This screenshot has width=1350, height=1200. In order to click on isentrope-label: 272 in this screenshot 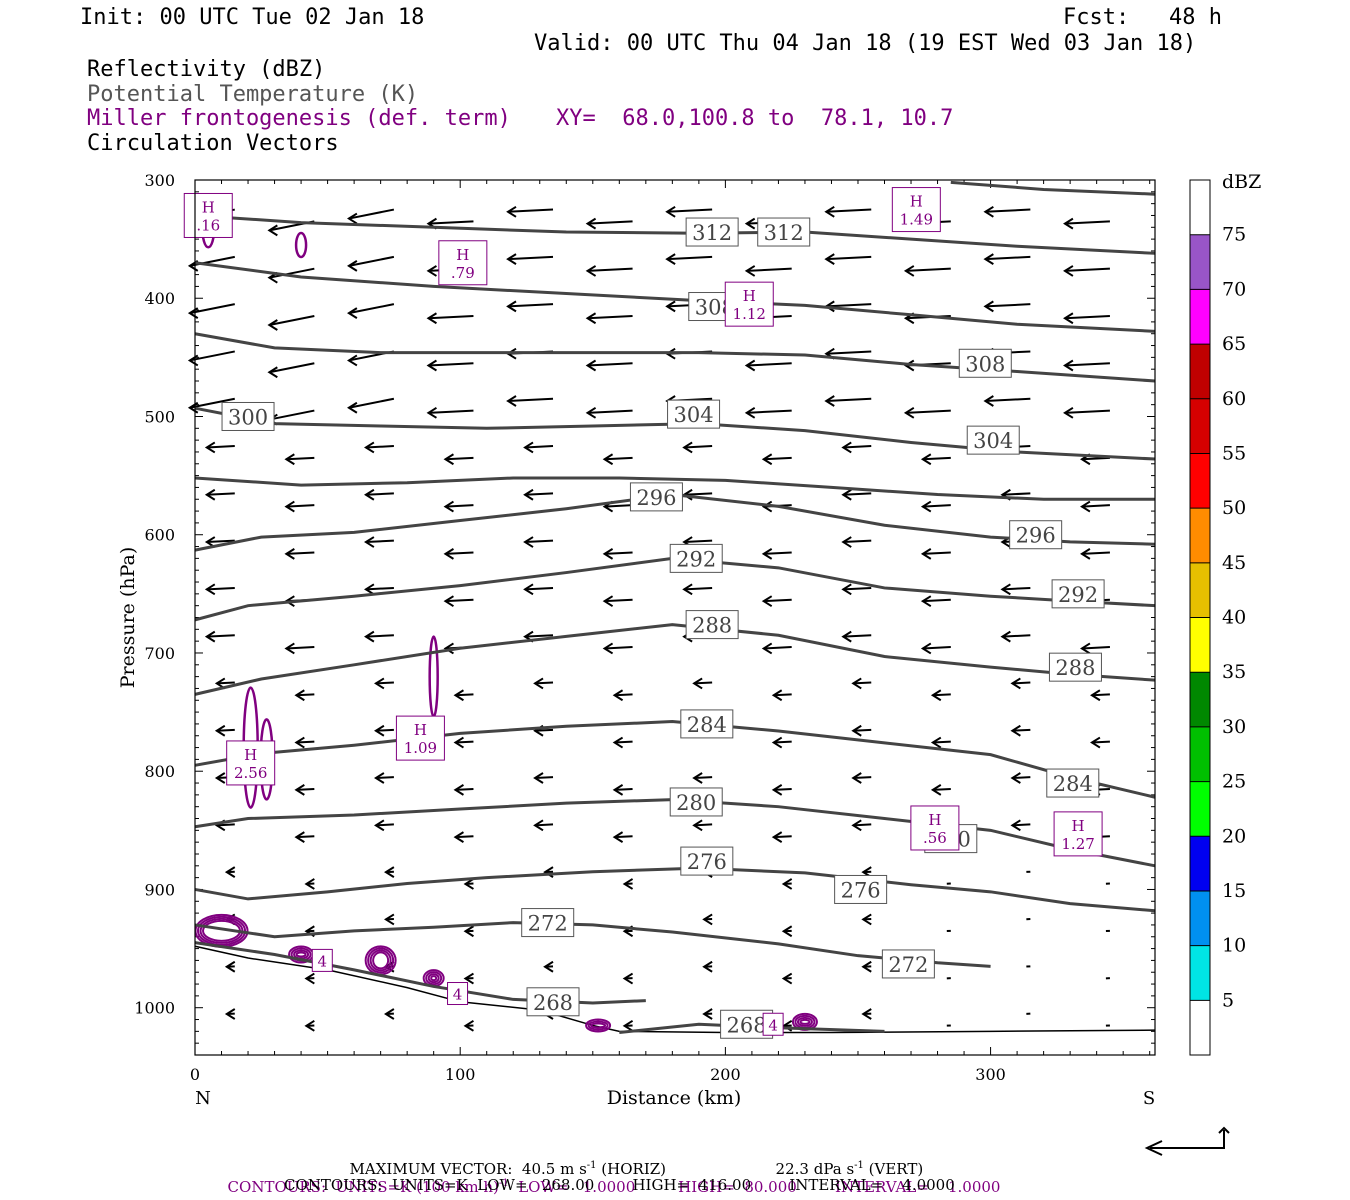, I will do `click(548, 924)`.